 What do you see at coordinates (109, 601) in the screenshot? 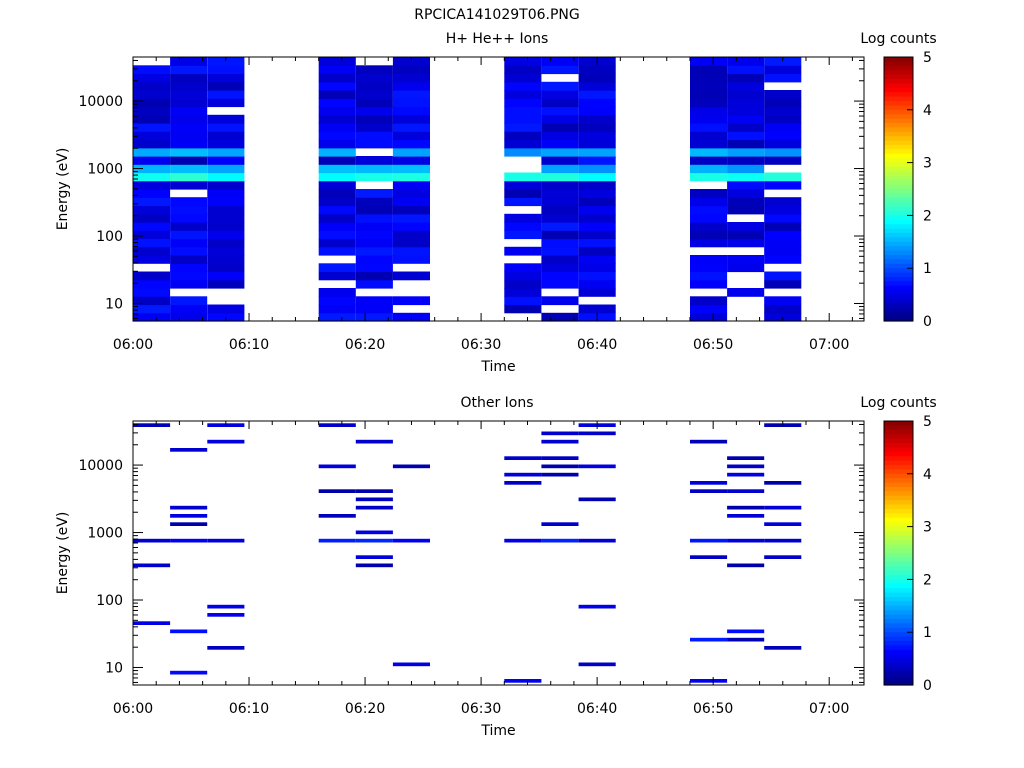
I see `y-tick-label: 100` at bounding box center [109, 601].